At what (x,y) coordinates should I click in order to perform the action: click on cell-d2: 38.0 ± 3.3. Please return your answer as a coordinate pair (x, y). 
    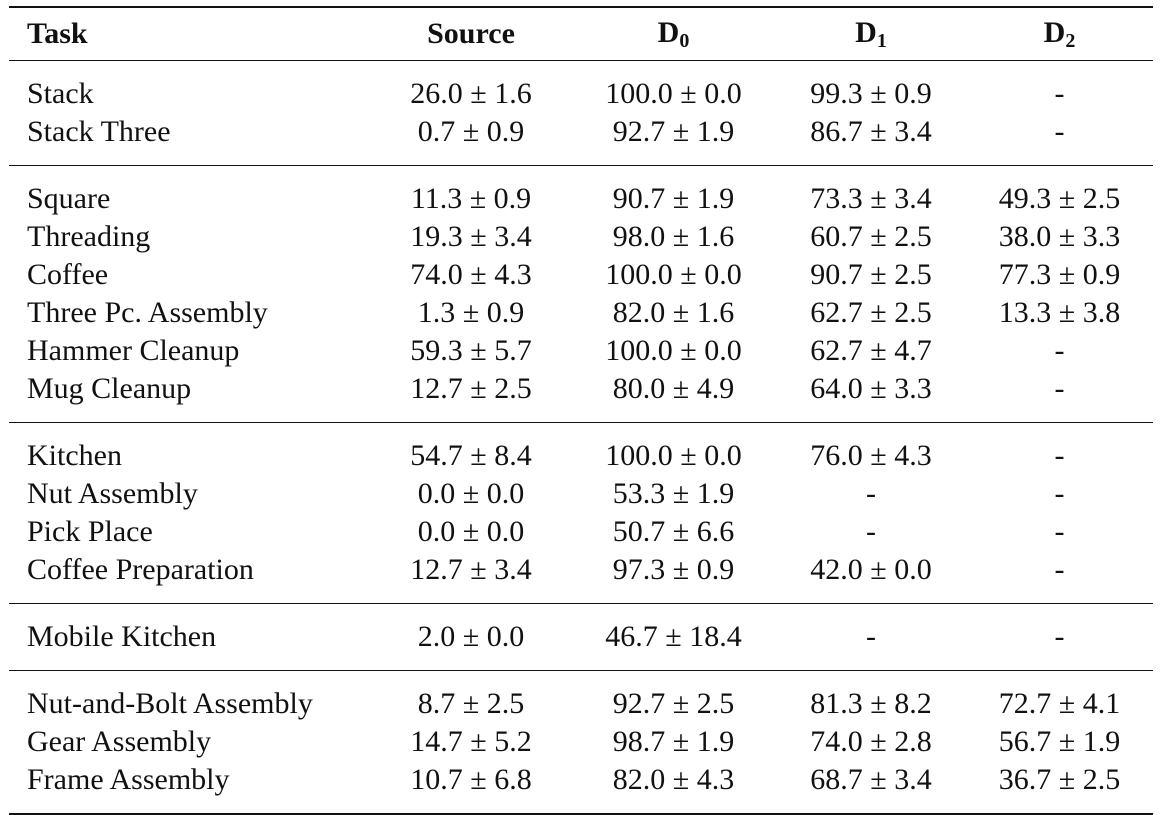
    Looking at the image, I should click on (1059, 236).